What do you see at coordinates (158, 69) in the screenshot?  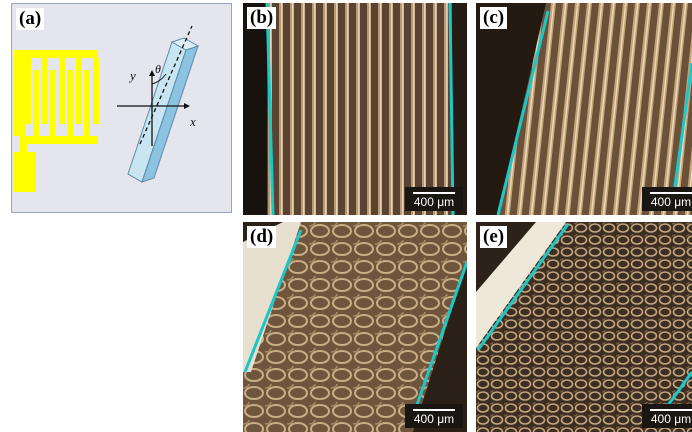 I see `theta-label: θ` at bounding box center [158, 69].